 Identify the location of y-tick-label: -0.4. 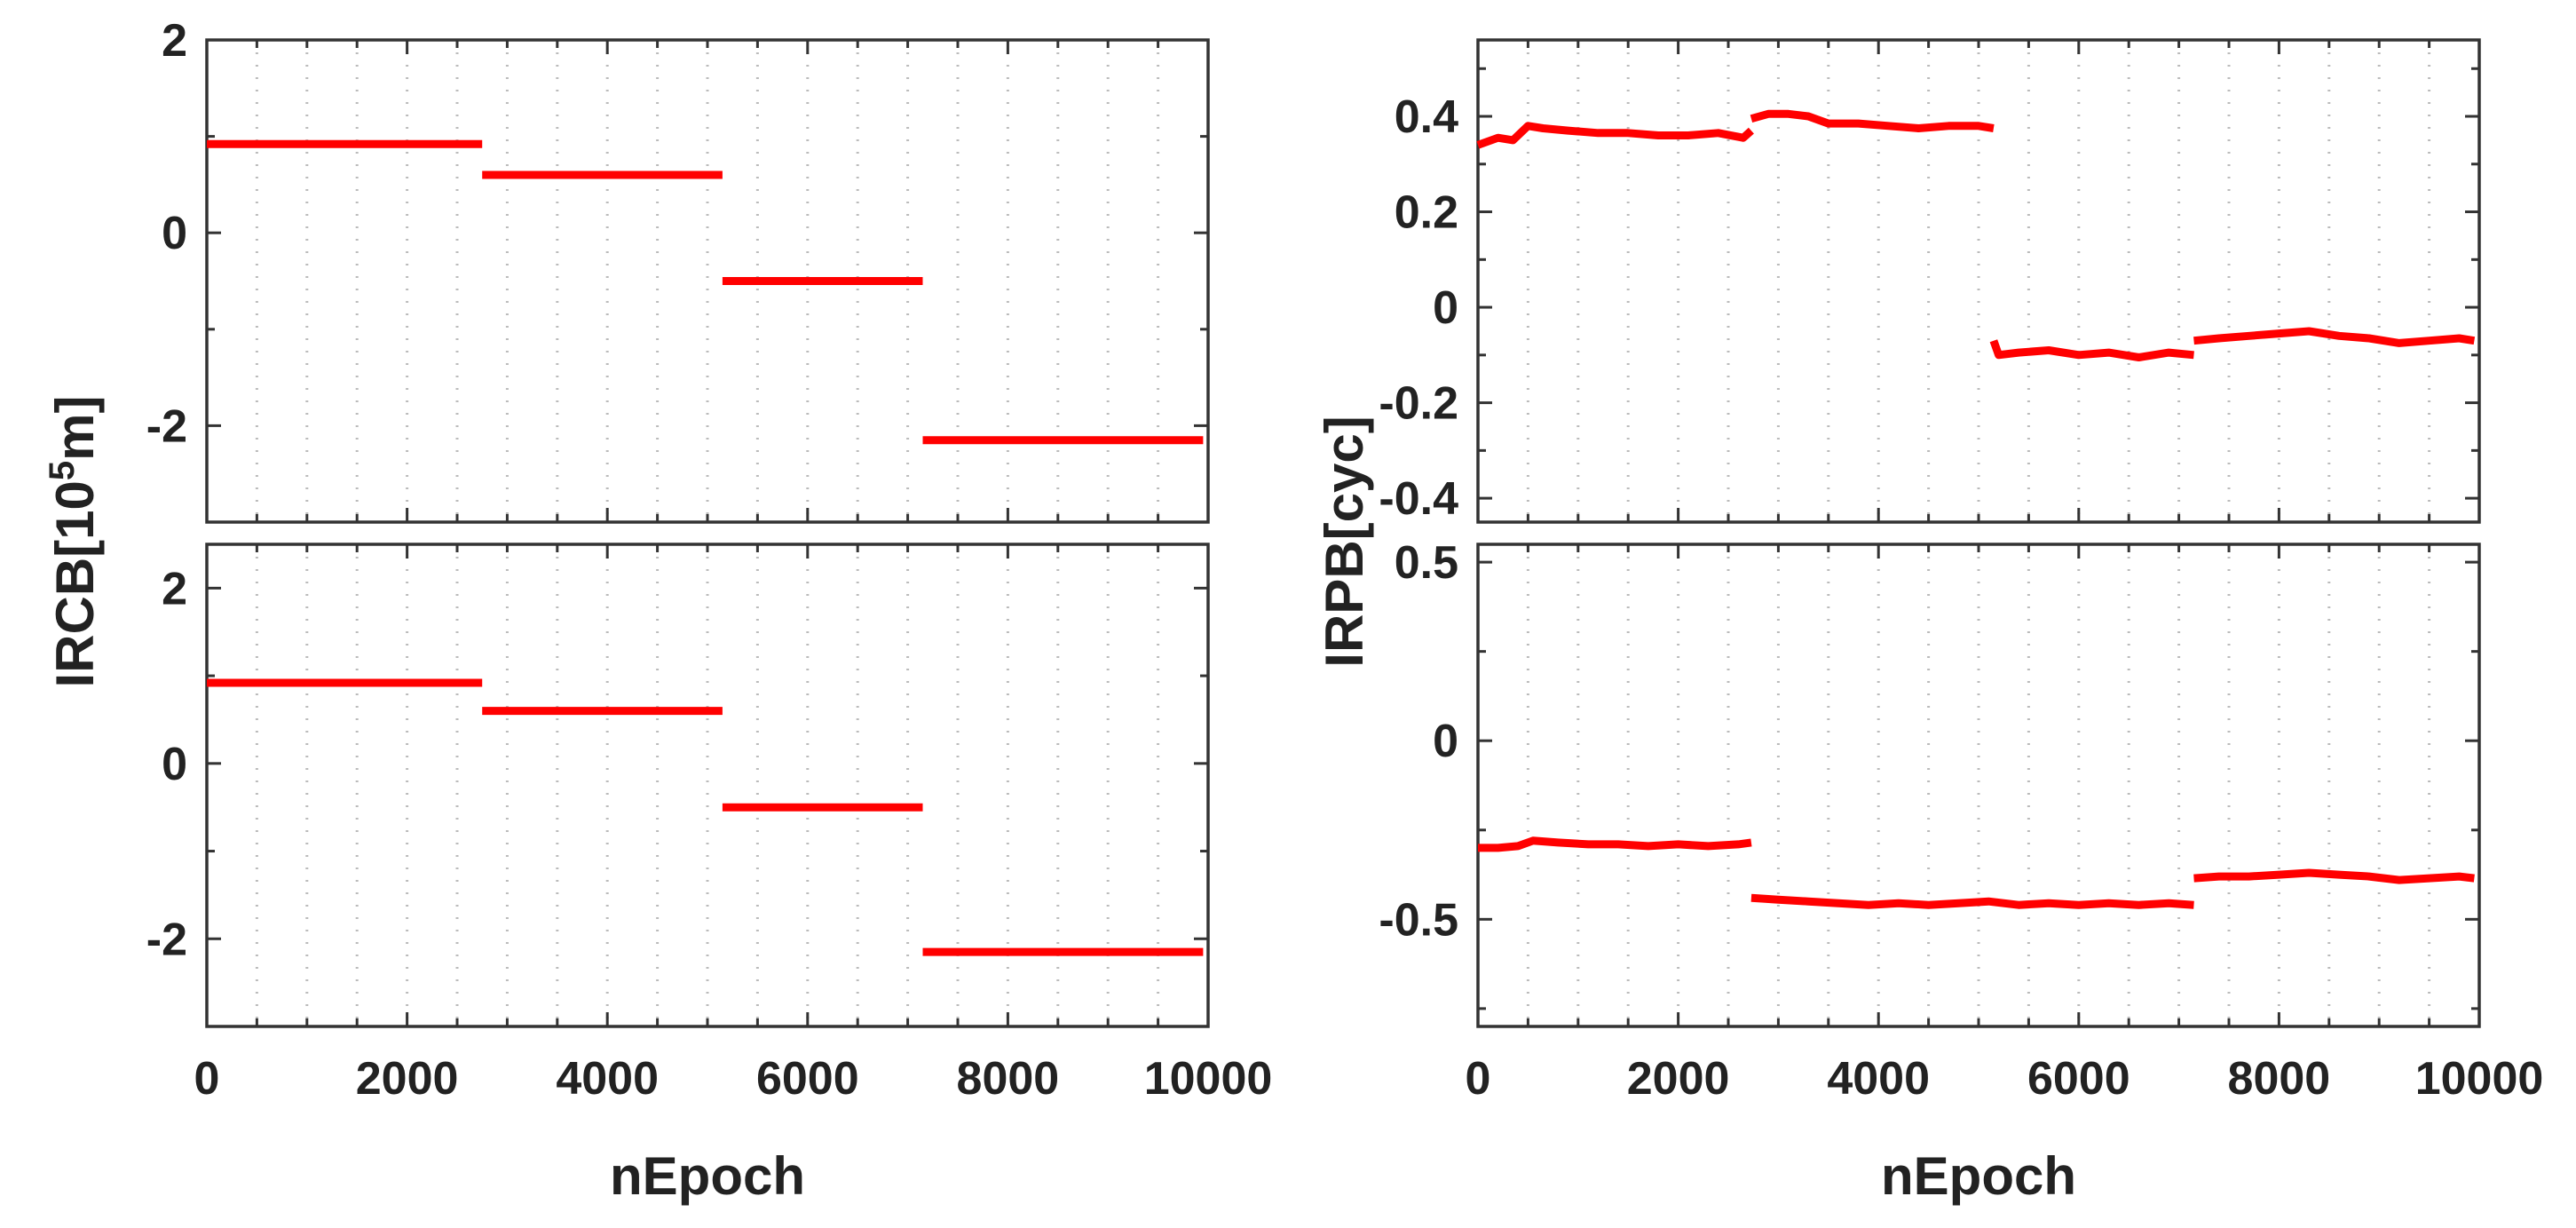
(1418, 499).